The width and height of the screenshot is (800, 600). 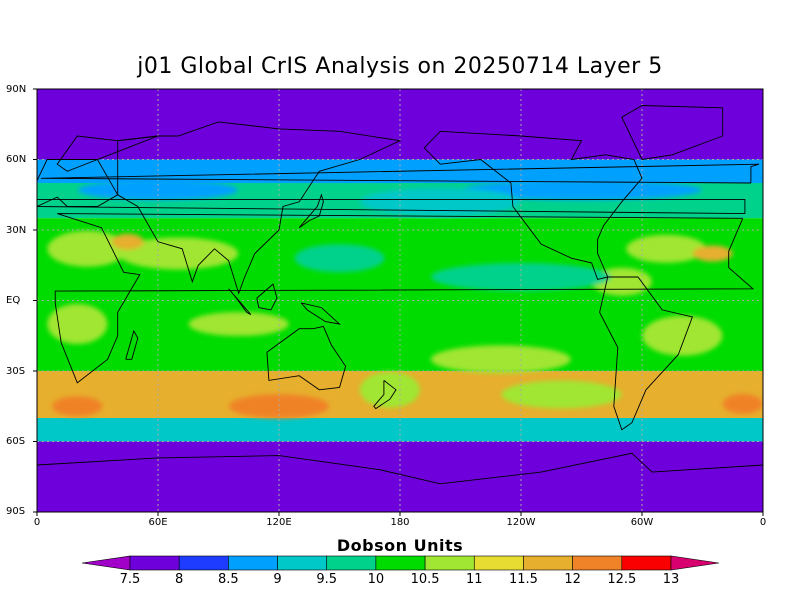 I want to click on patch-sepac-green, so click(x=561, y=394).